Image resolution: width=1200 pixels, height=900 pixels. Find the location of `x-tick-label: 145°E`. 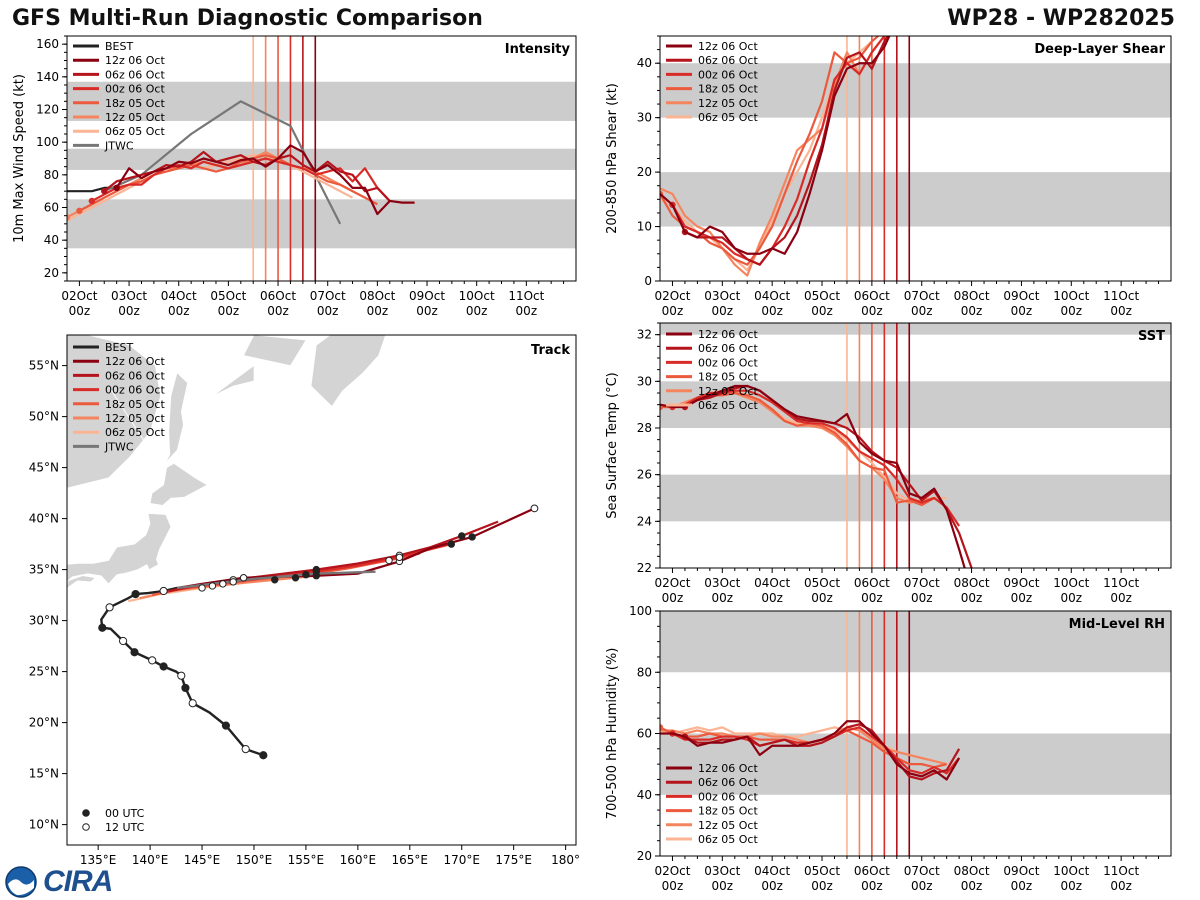

x-tick-label: 145°E is located at coordinates (202, 860).